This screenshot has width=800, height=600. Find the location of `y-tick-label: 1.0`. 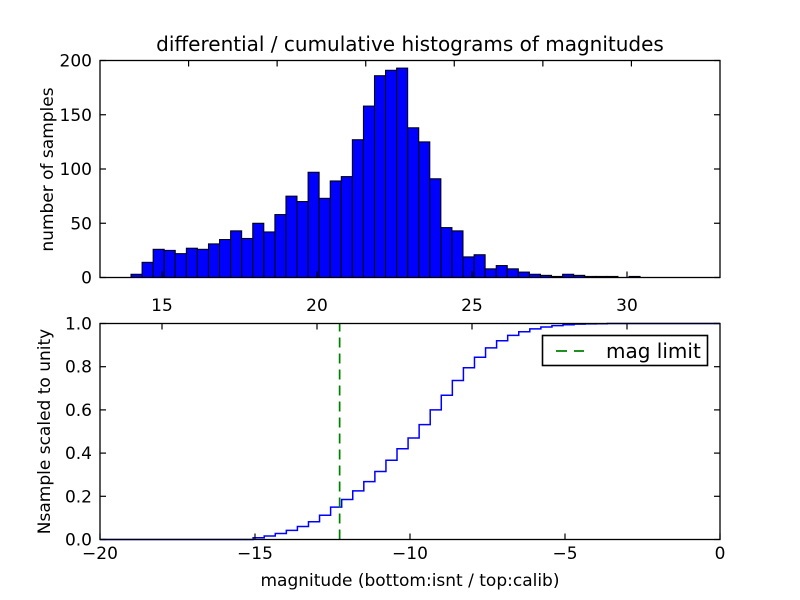

y-tick-label: 1.0 is located at coordinates (78, 325).